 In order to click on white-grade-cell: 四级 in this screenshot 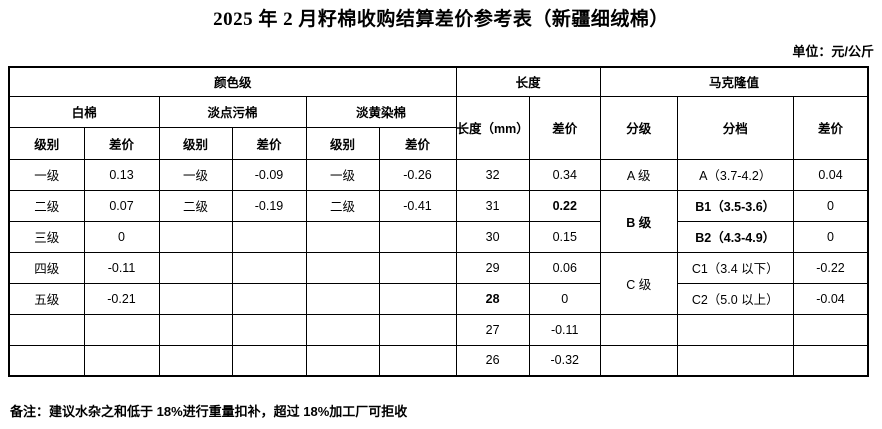, I will do `click(46, 267)`.